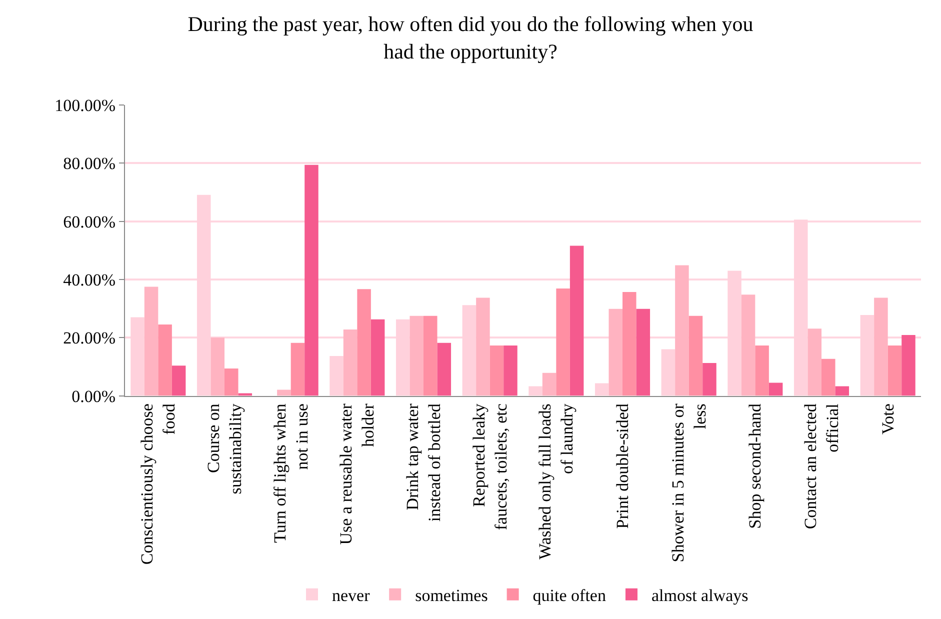  Describe the element at coordinates (89, 280) in the screenshot. I see `y-tick-label: 40.00%` at that location.